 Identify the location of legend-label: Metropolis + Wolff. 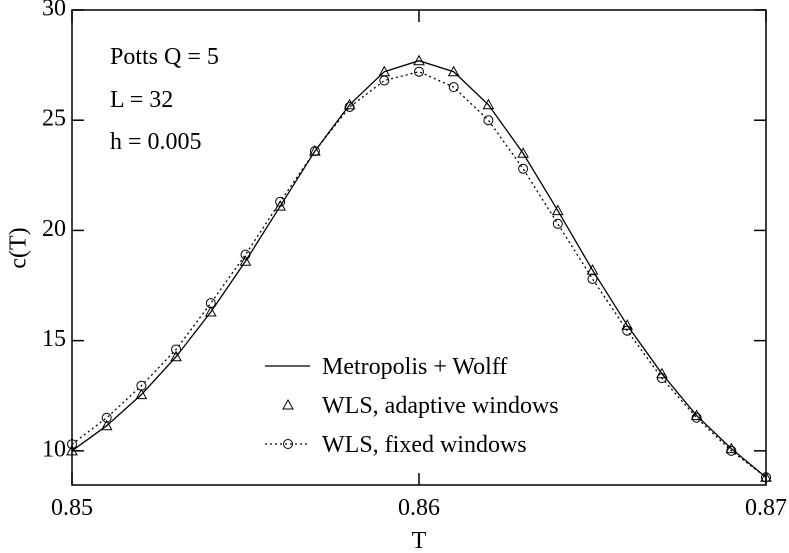
(414, 367).